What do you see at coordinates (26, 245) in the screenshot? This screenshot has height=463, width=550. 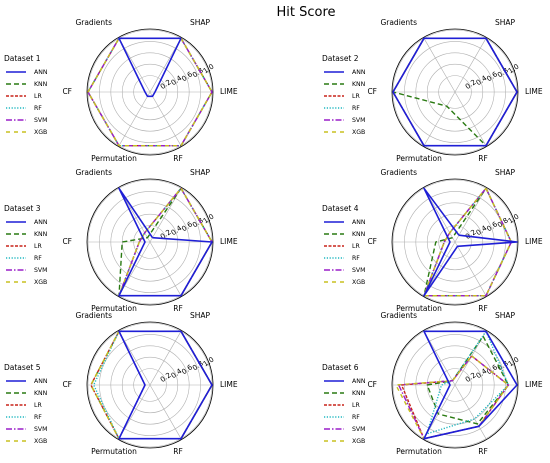 I see `legend: Dataset 3 ANN KNN LR RF SVM XGB` at bounding box center [26, 245].